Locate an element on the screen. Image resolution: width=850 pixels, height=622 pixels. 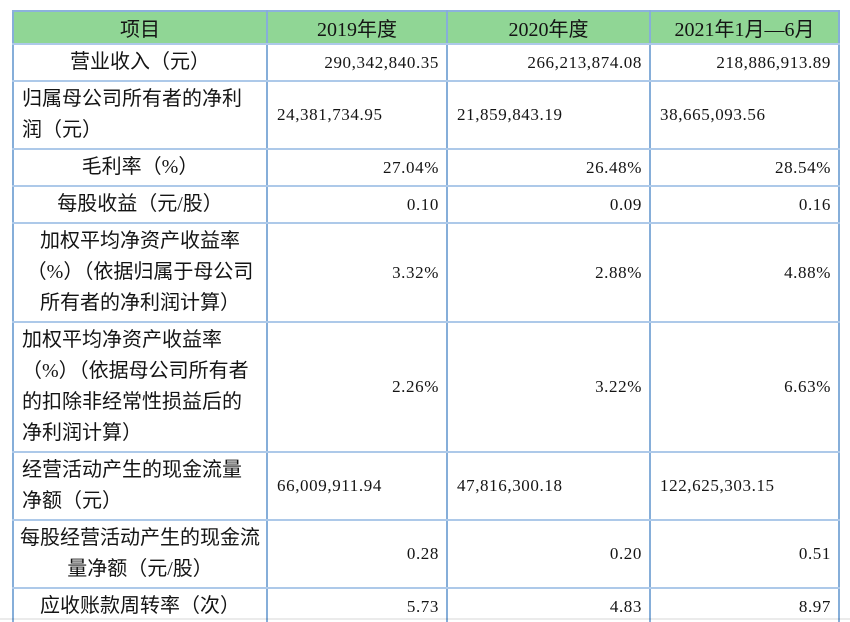
page-bottom-edge-line is located at coordinates (425, 619).